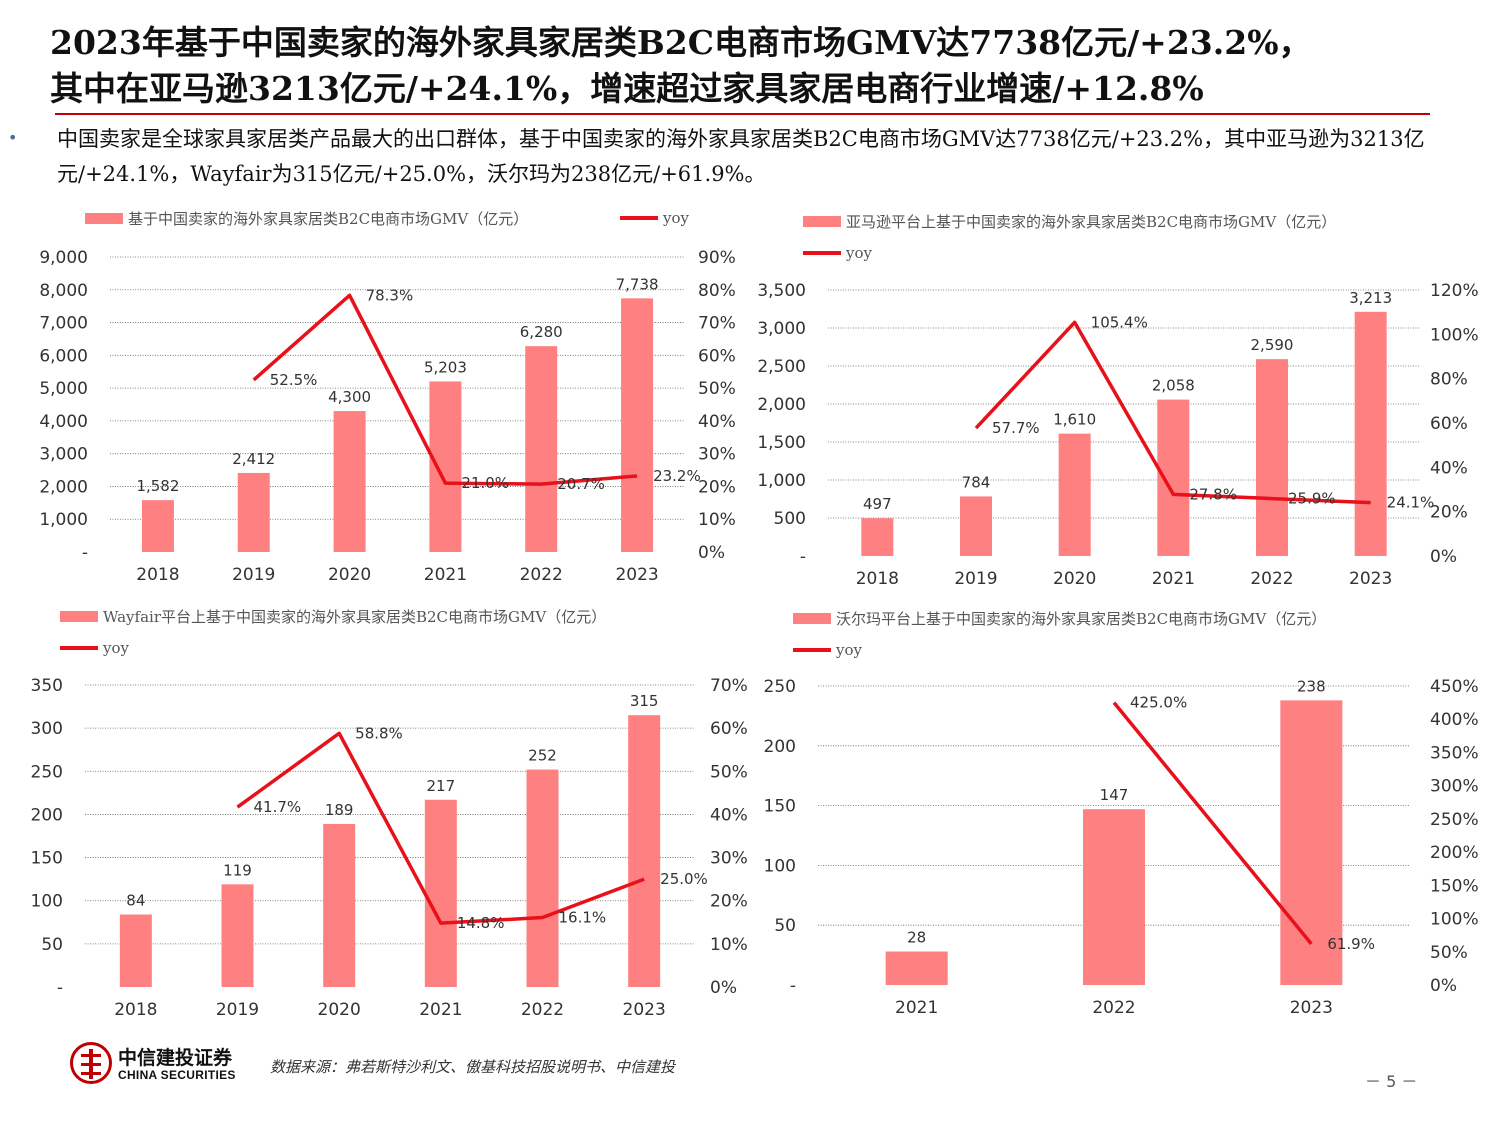 The width and height of the screenshot is (1500, 1125). Describe the element at coordinates (717, 389) in the screenshot. I see `y2-tick-label: 50%` at that location.